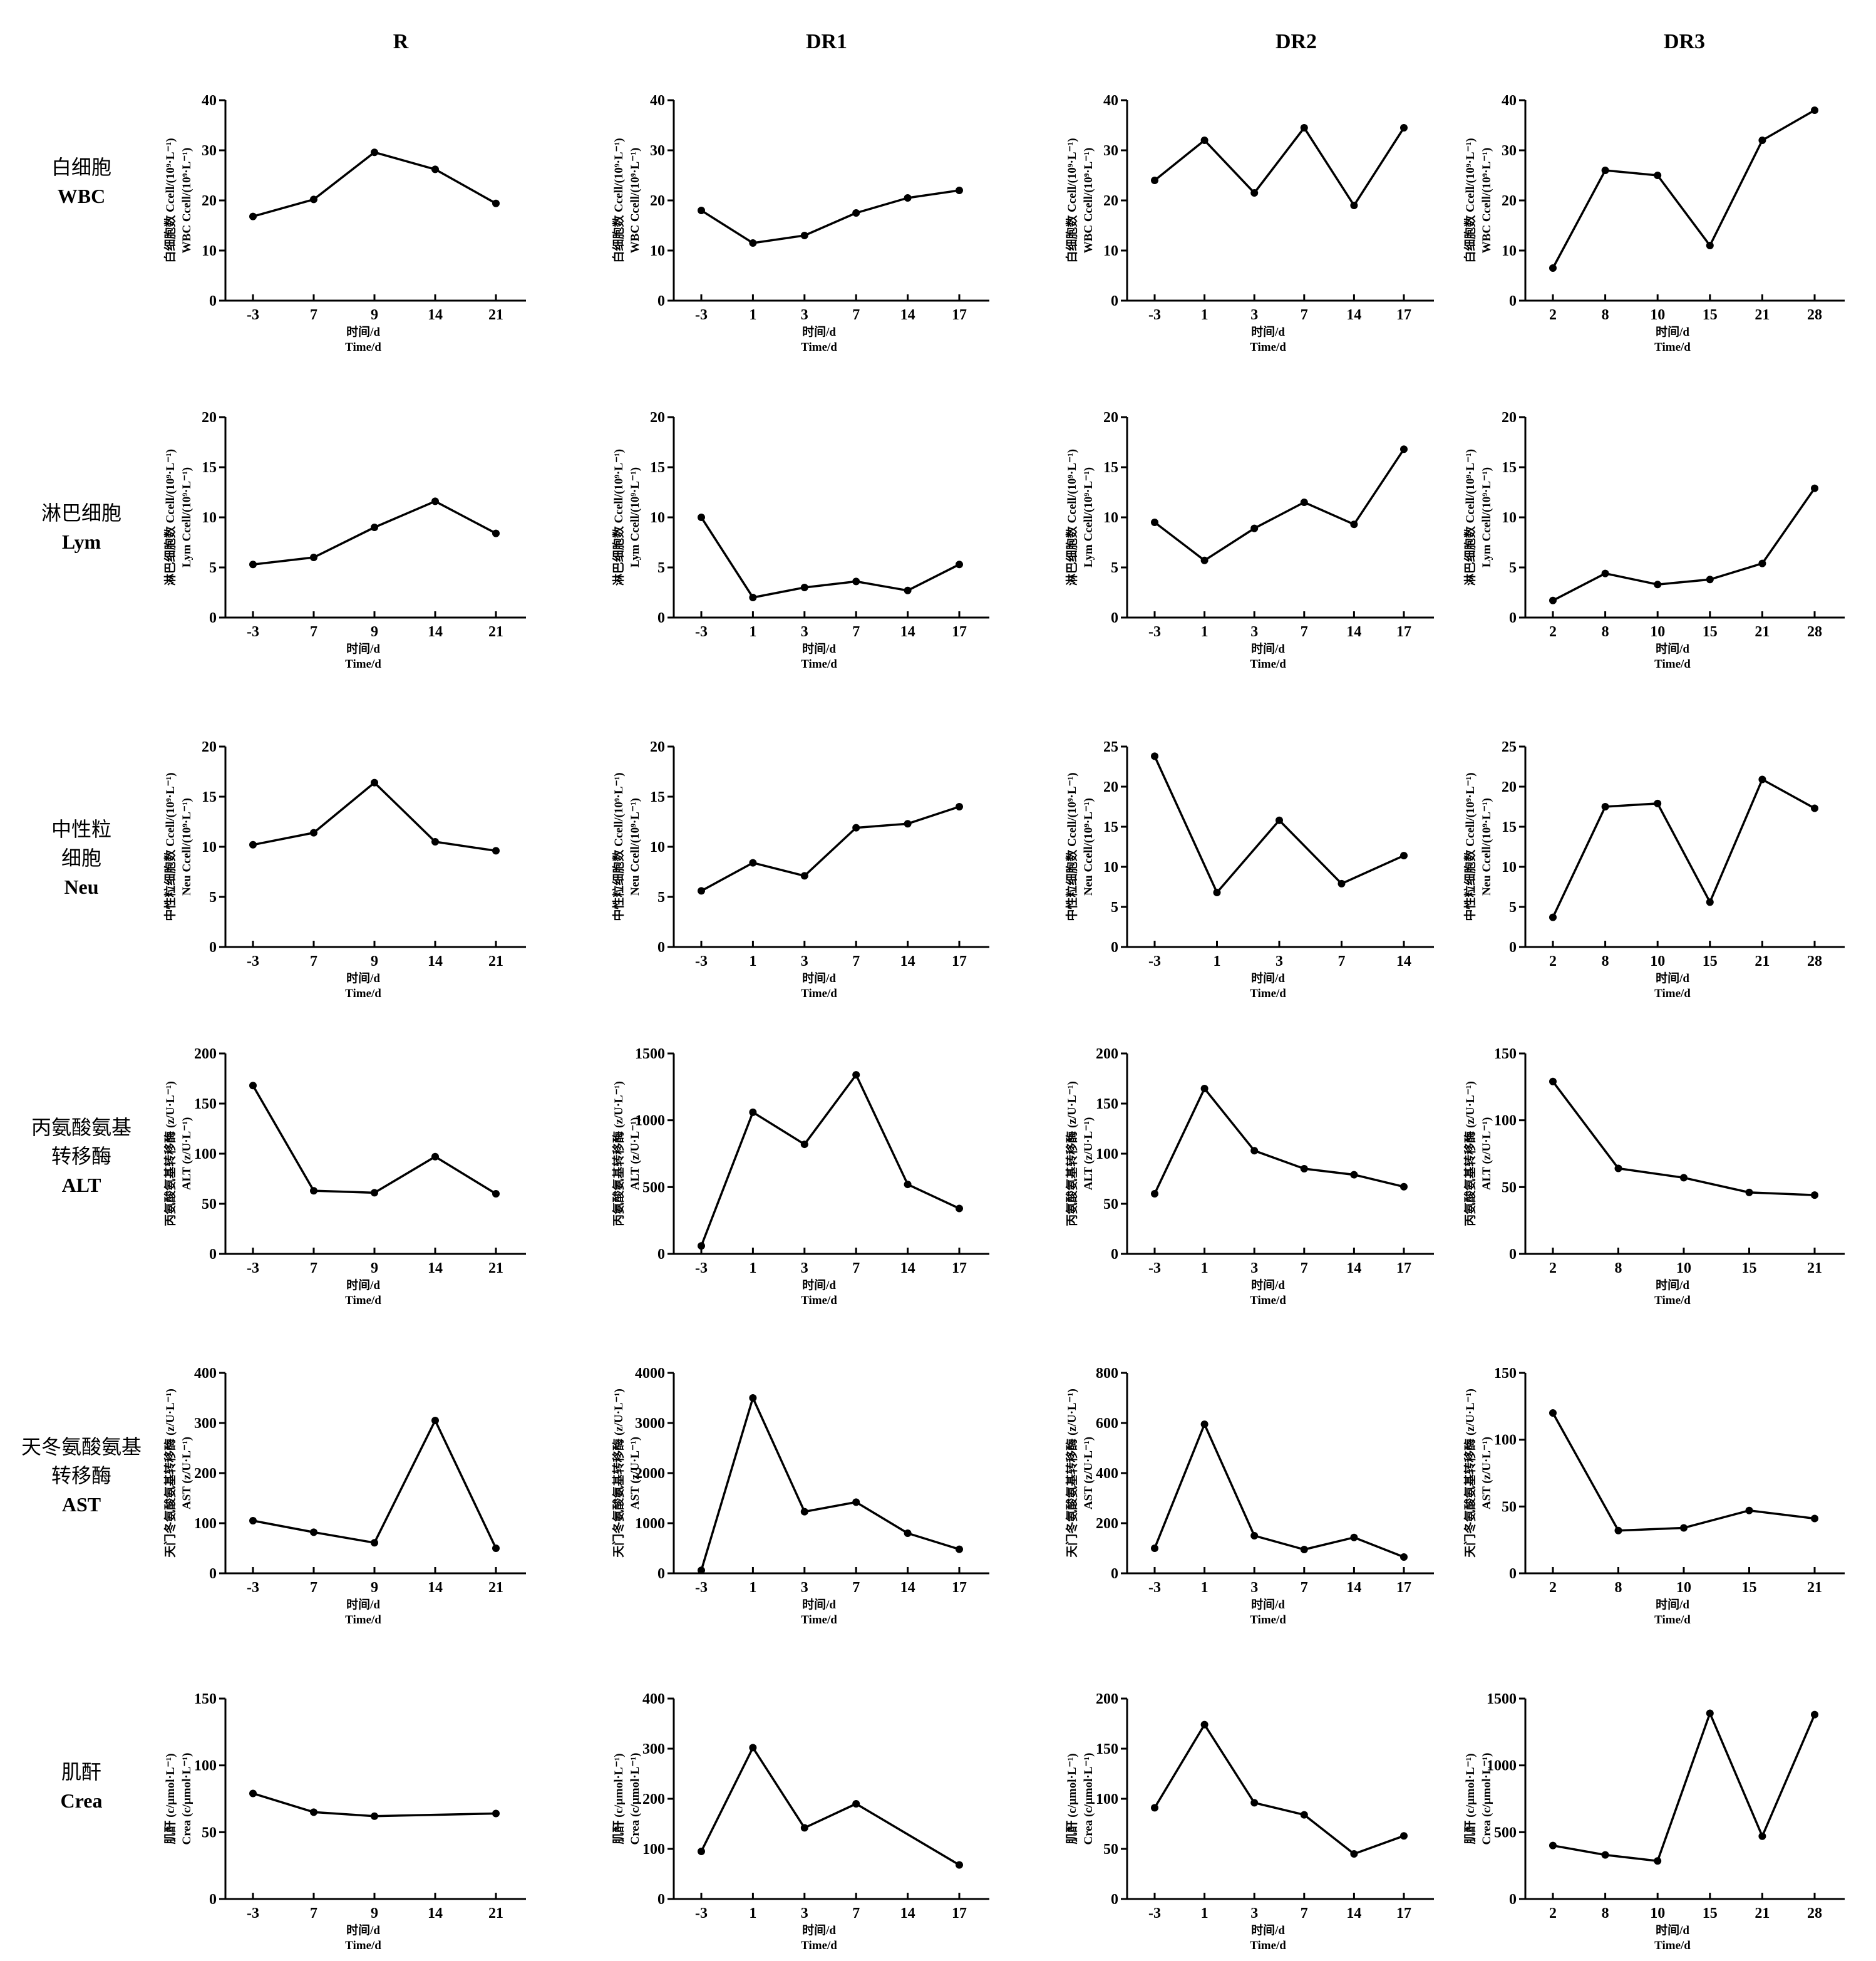  I want to click on row-label-alt: 丙氨酸氨基 转移酶 ALT, so click(81, 1156).